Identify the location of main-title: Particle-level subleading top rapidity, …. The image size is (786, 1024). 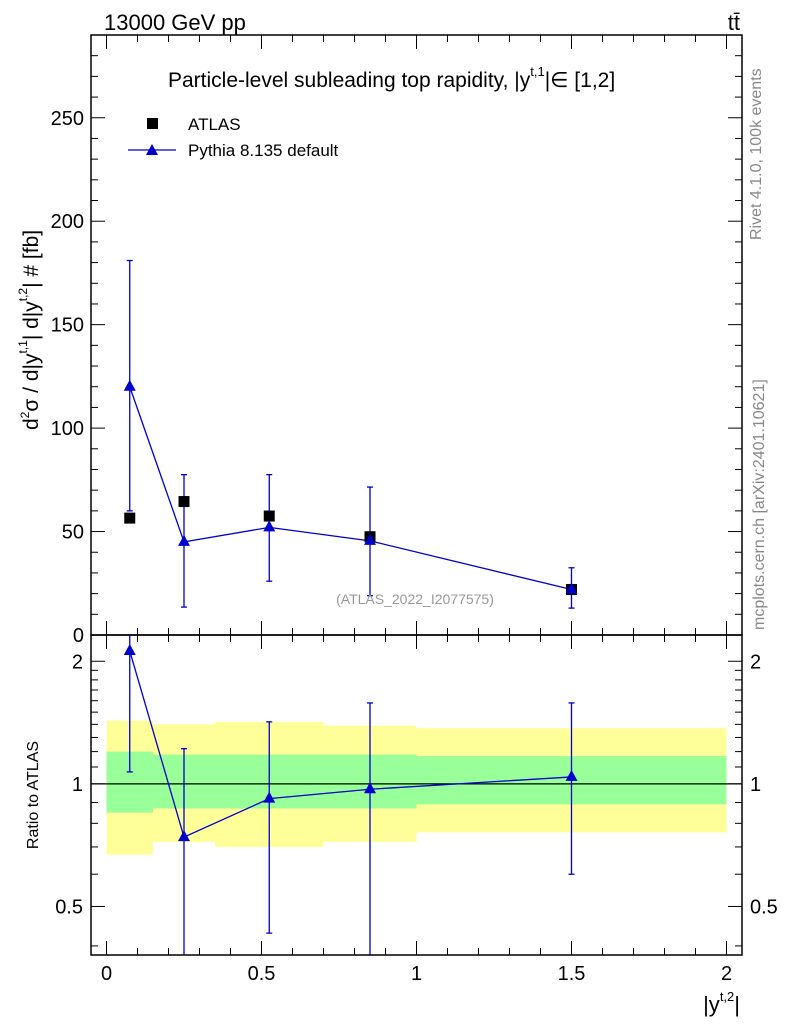
(391, 78).